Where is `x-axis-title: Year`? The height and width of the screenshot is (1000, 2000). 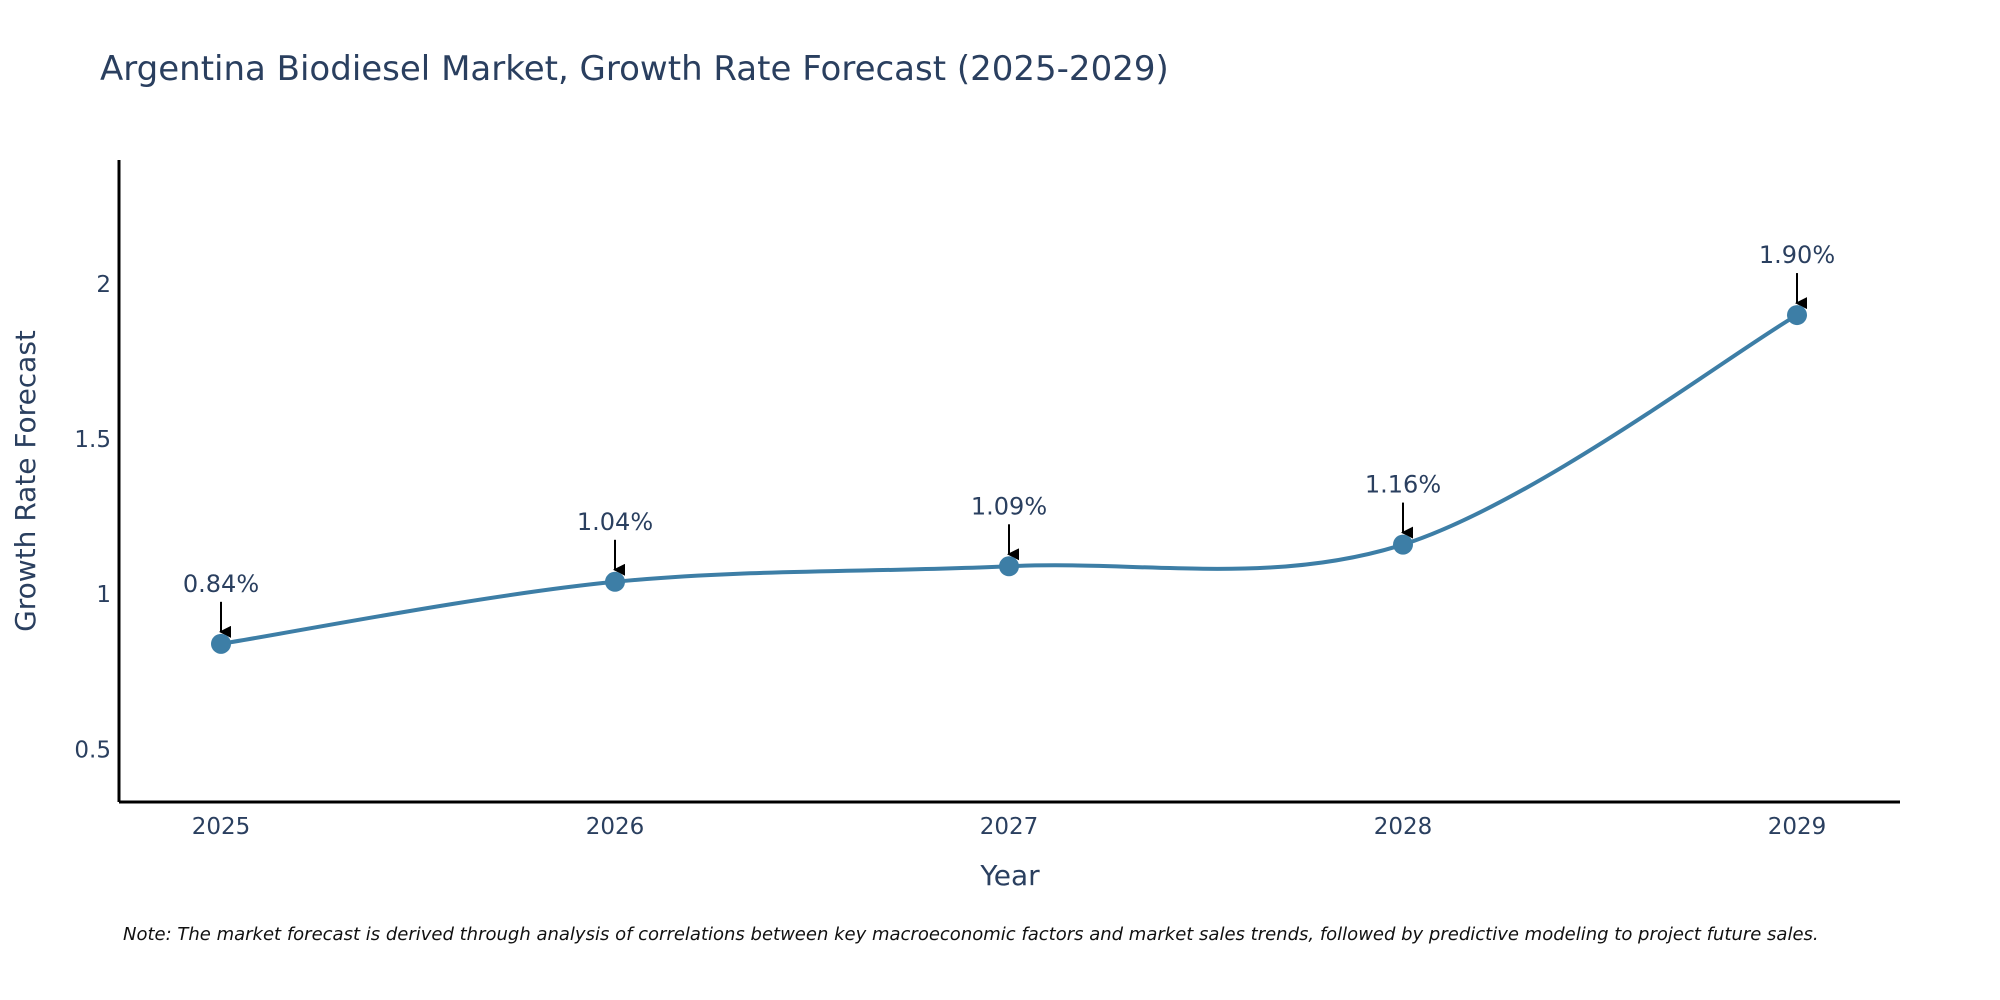 x-axis-title: Year is located at coordinates (1009, 875).